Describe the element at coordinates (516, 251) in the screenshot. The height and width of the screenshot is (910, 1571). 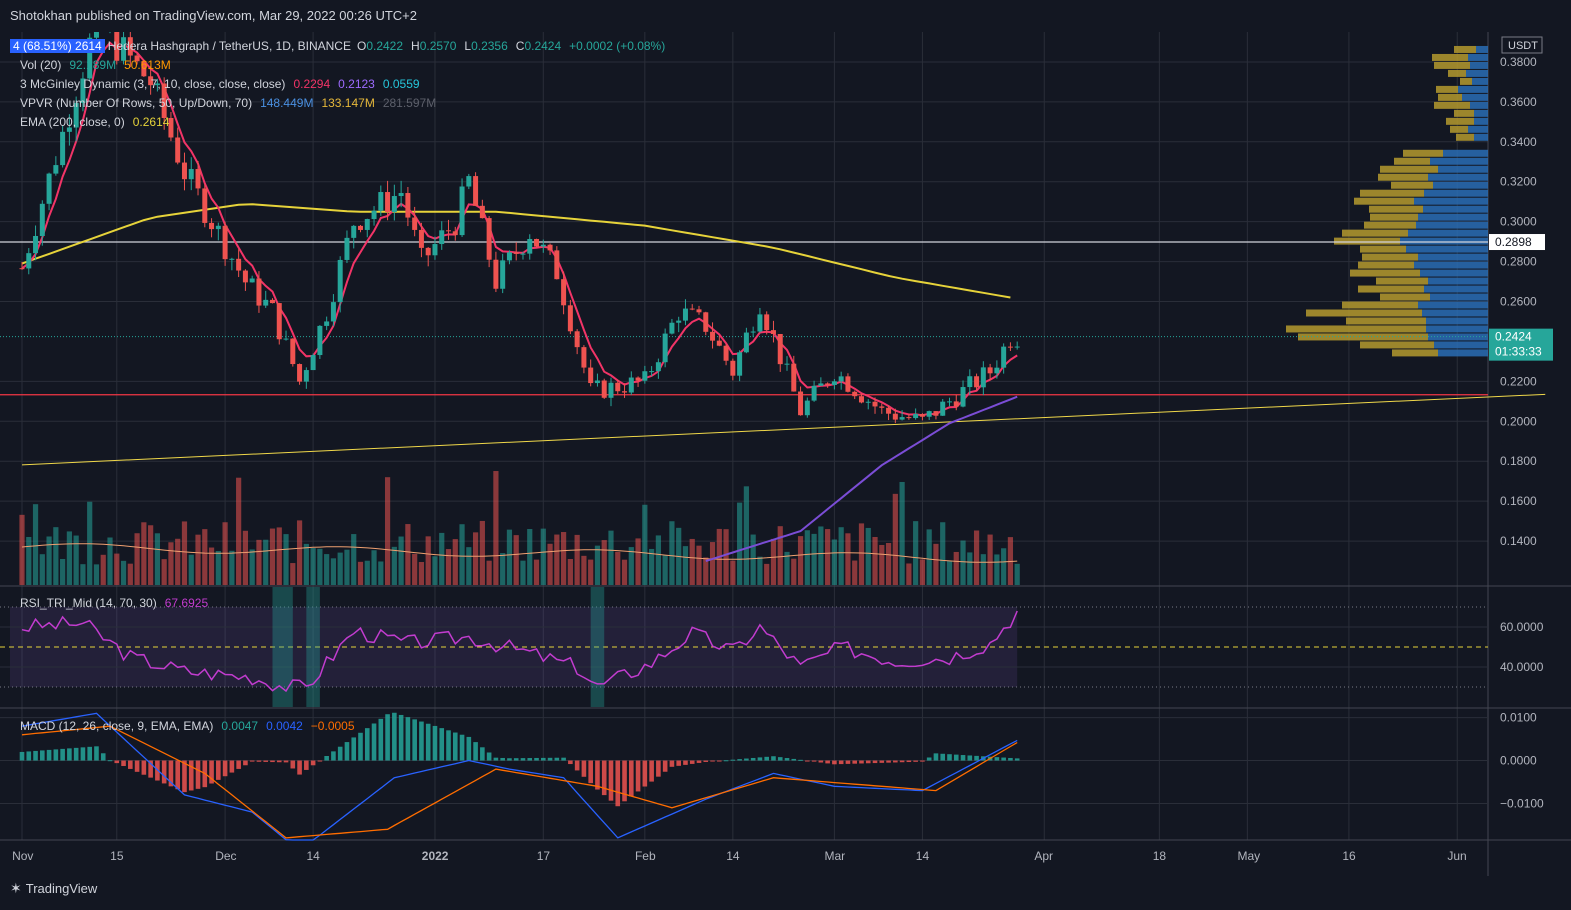
I see `ema-200-line` at that location.